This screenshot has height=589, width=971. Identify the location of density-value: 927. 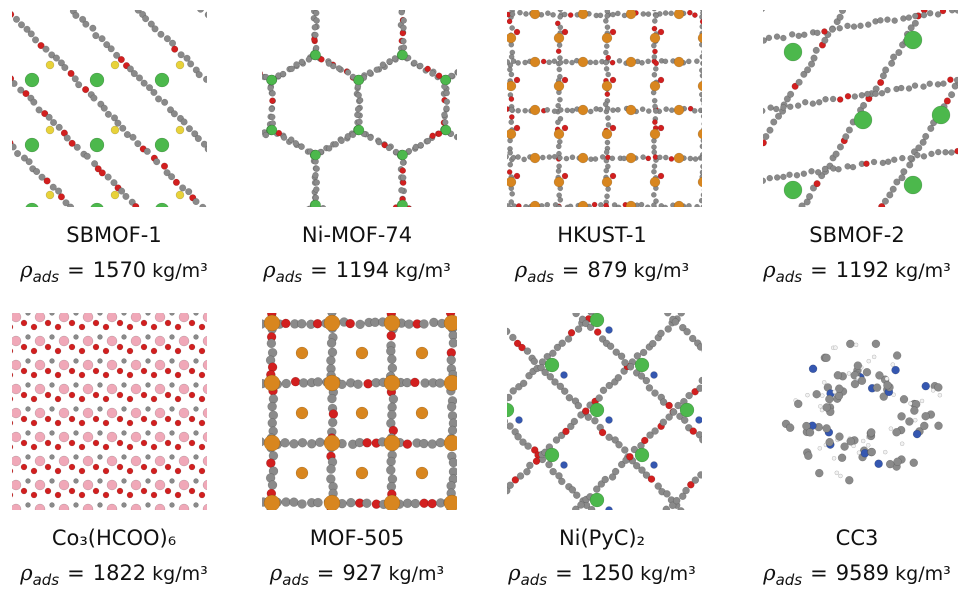
(362, 573).